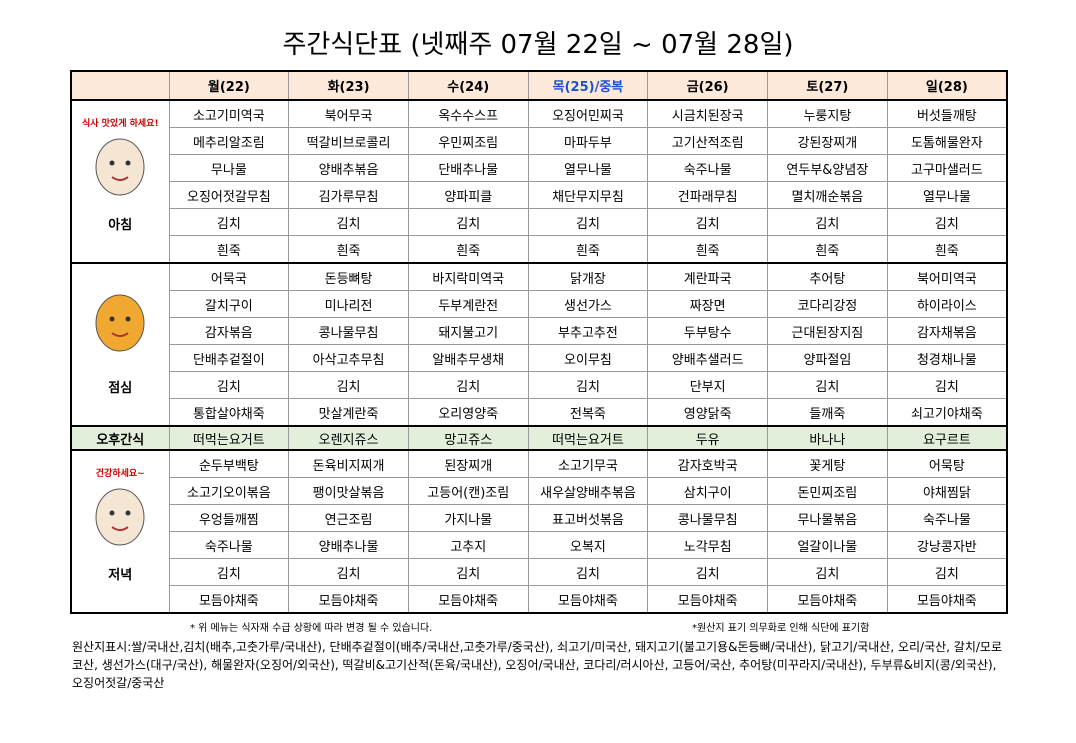  What do you see at coordinates (588, 304) in the screenshot?
I see `menu-item: 생선가스` at bounding box center [588, 304].